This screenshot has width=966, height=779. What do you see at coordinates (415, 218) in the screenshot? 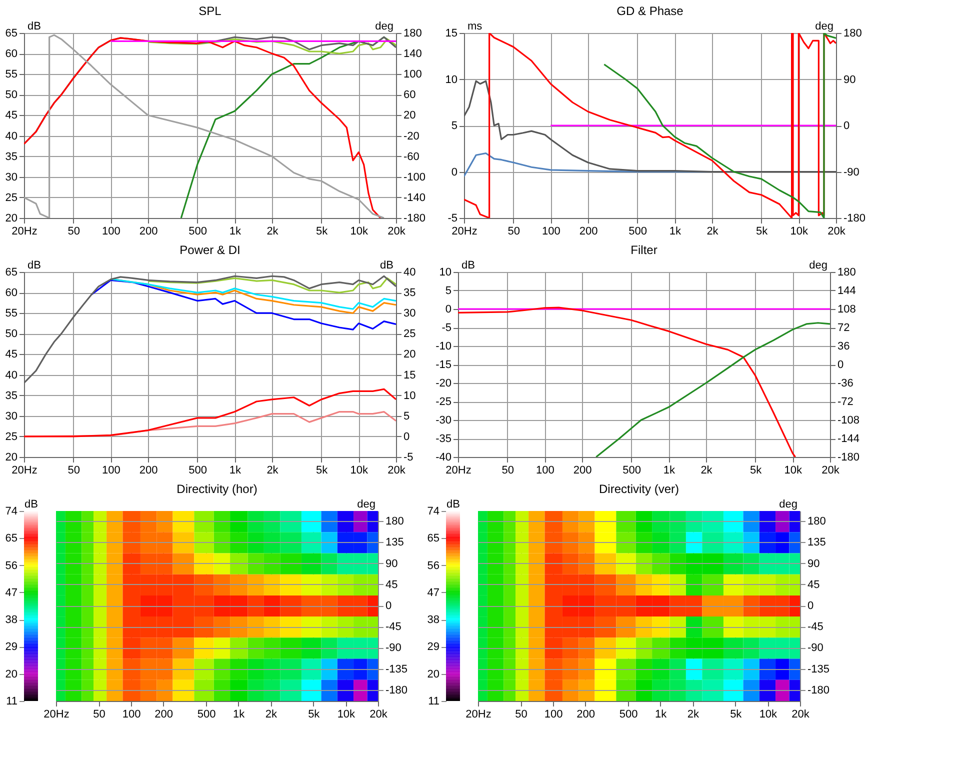
I see `y2-tick-label: -180` at bounding box center [415, 218].